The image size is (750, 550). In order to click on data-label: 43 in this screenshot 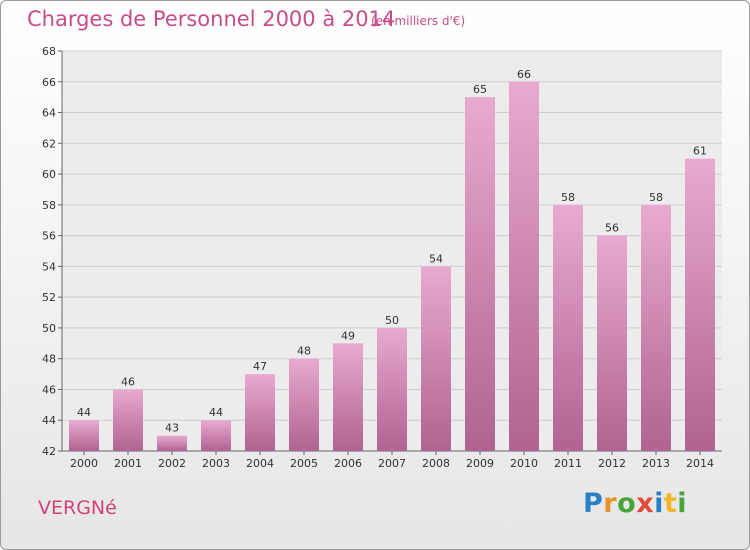, I will do `click(172, 428)`.